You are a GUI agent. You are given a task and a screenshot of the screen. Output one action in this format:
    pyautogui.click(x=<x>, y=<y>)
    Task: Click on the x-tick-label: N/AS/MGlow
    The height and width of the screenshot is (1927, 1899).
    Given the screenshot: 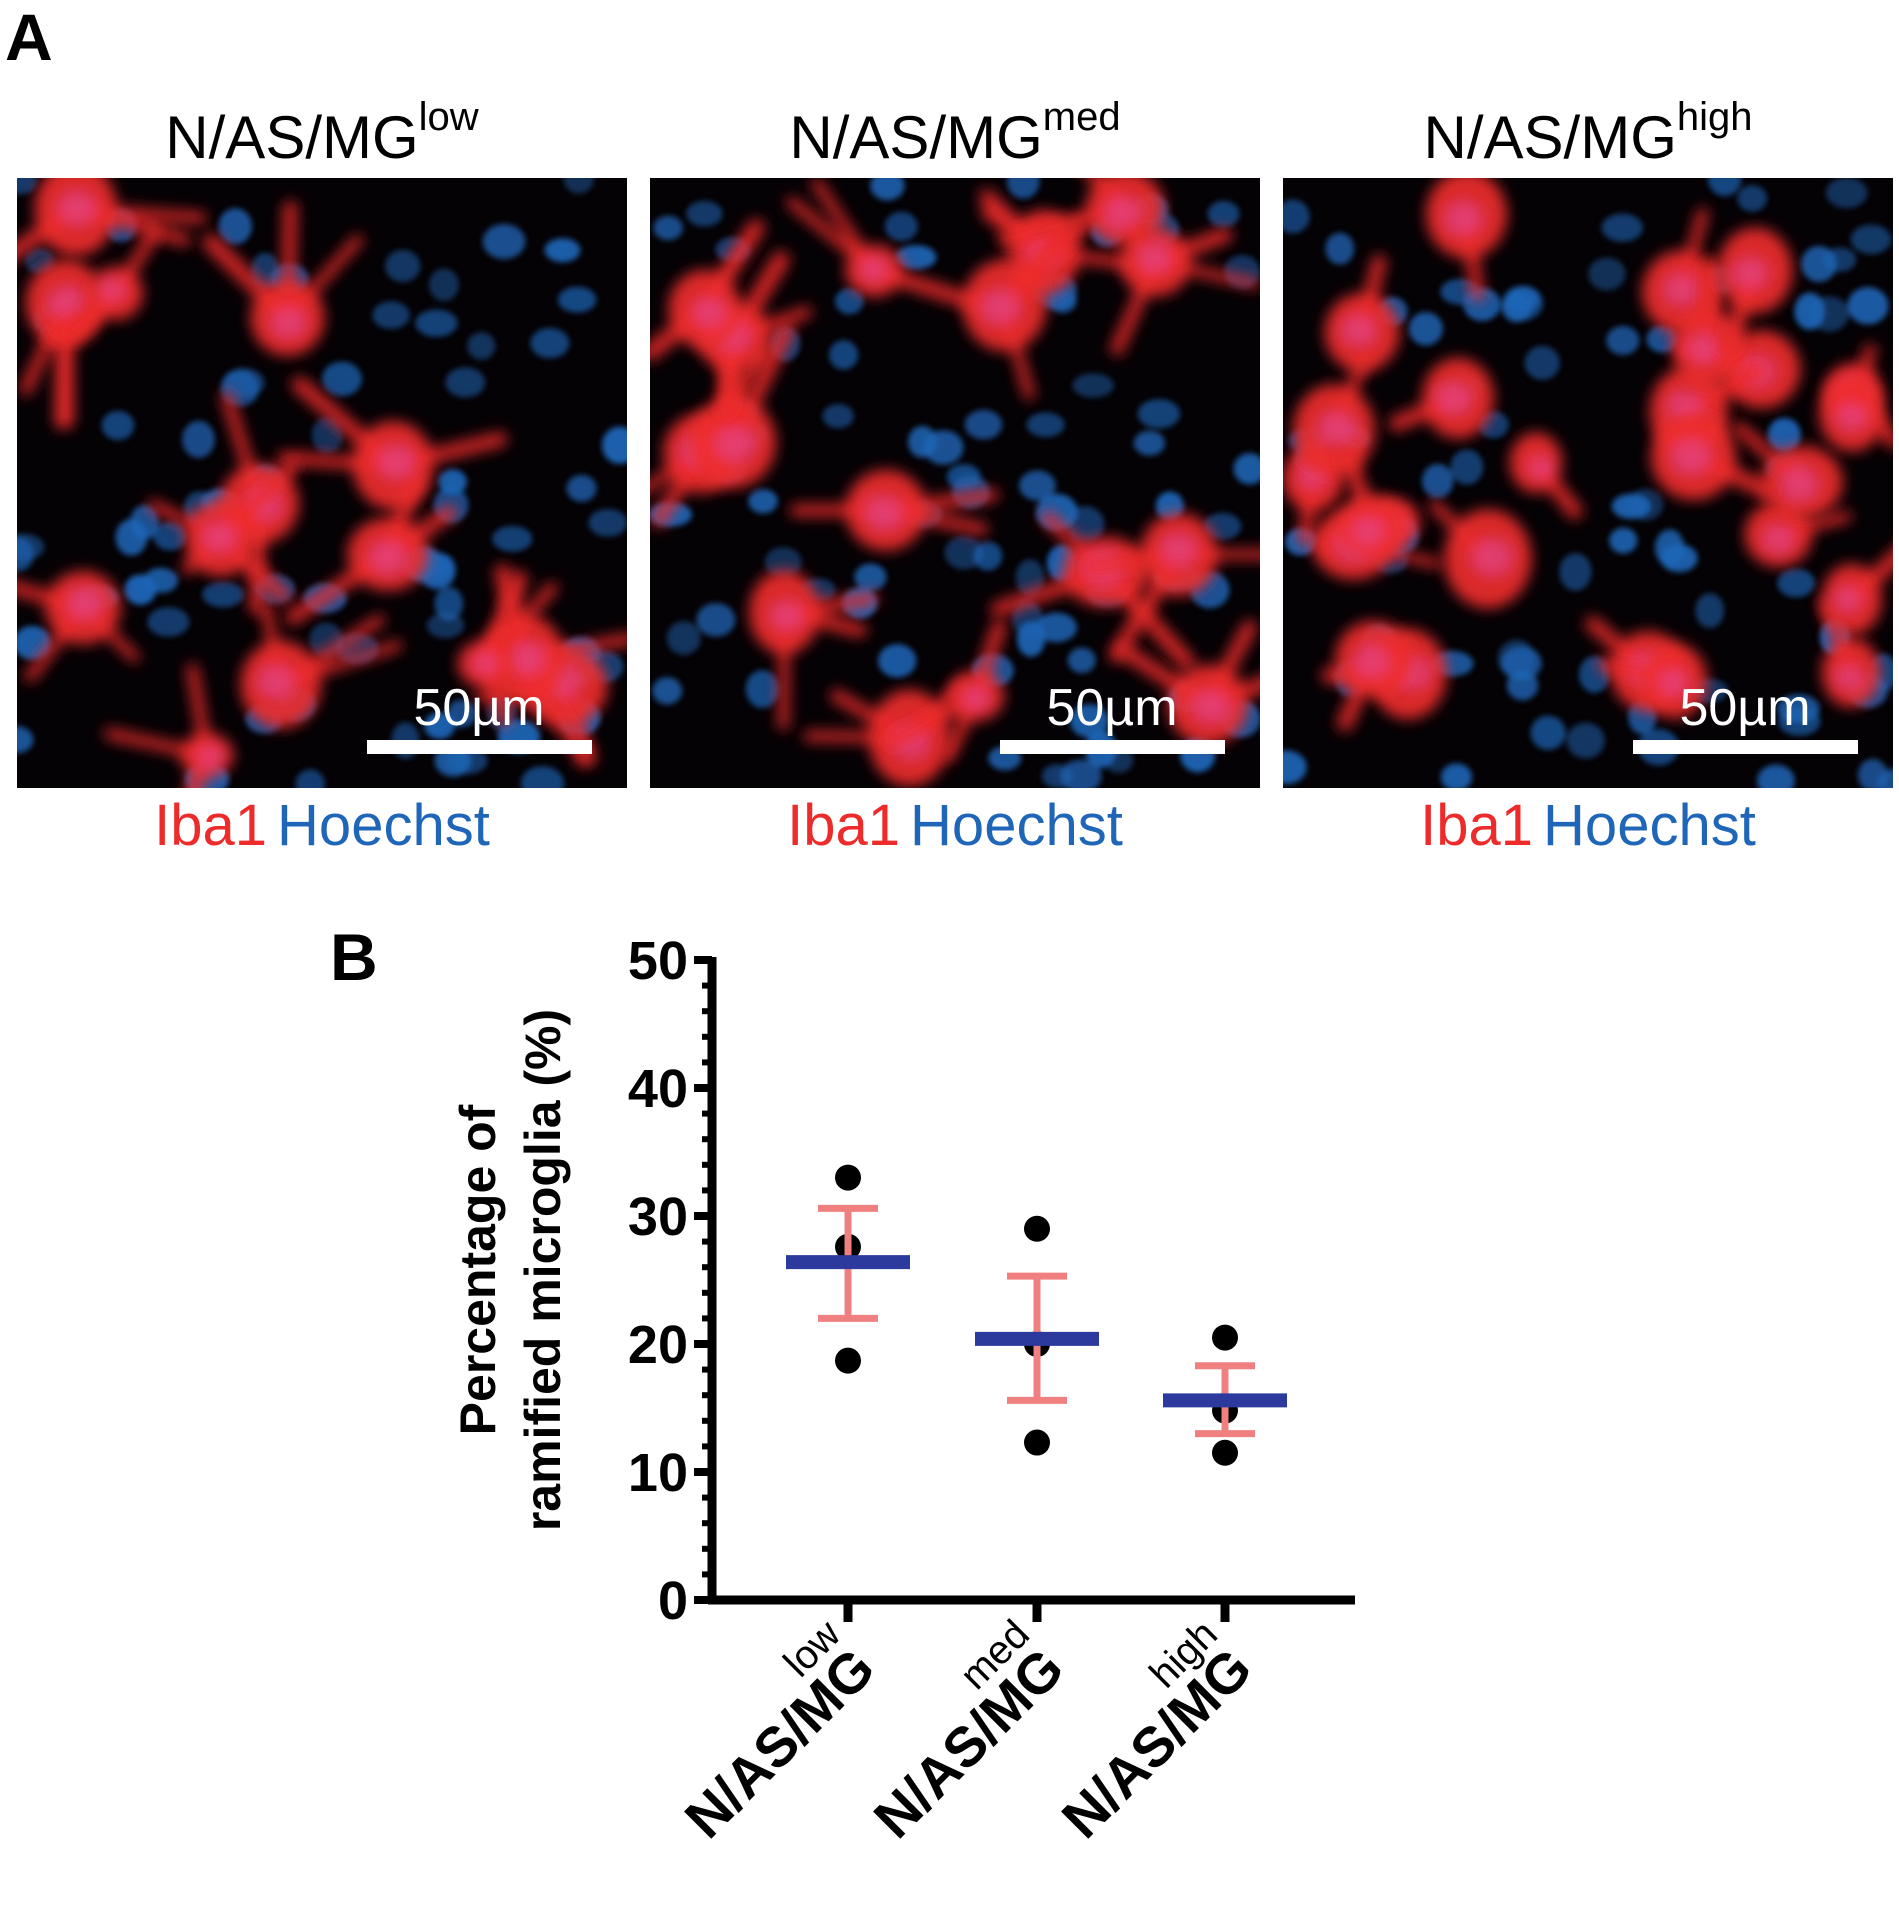 What is the action you would take?
    pyautogui.click(x=780, y=1731)
    